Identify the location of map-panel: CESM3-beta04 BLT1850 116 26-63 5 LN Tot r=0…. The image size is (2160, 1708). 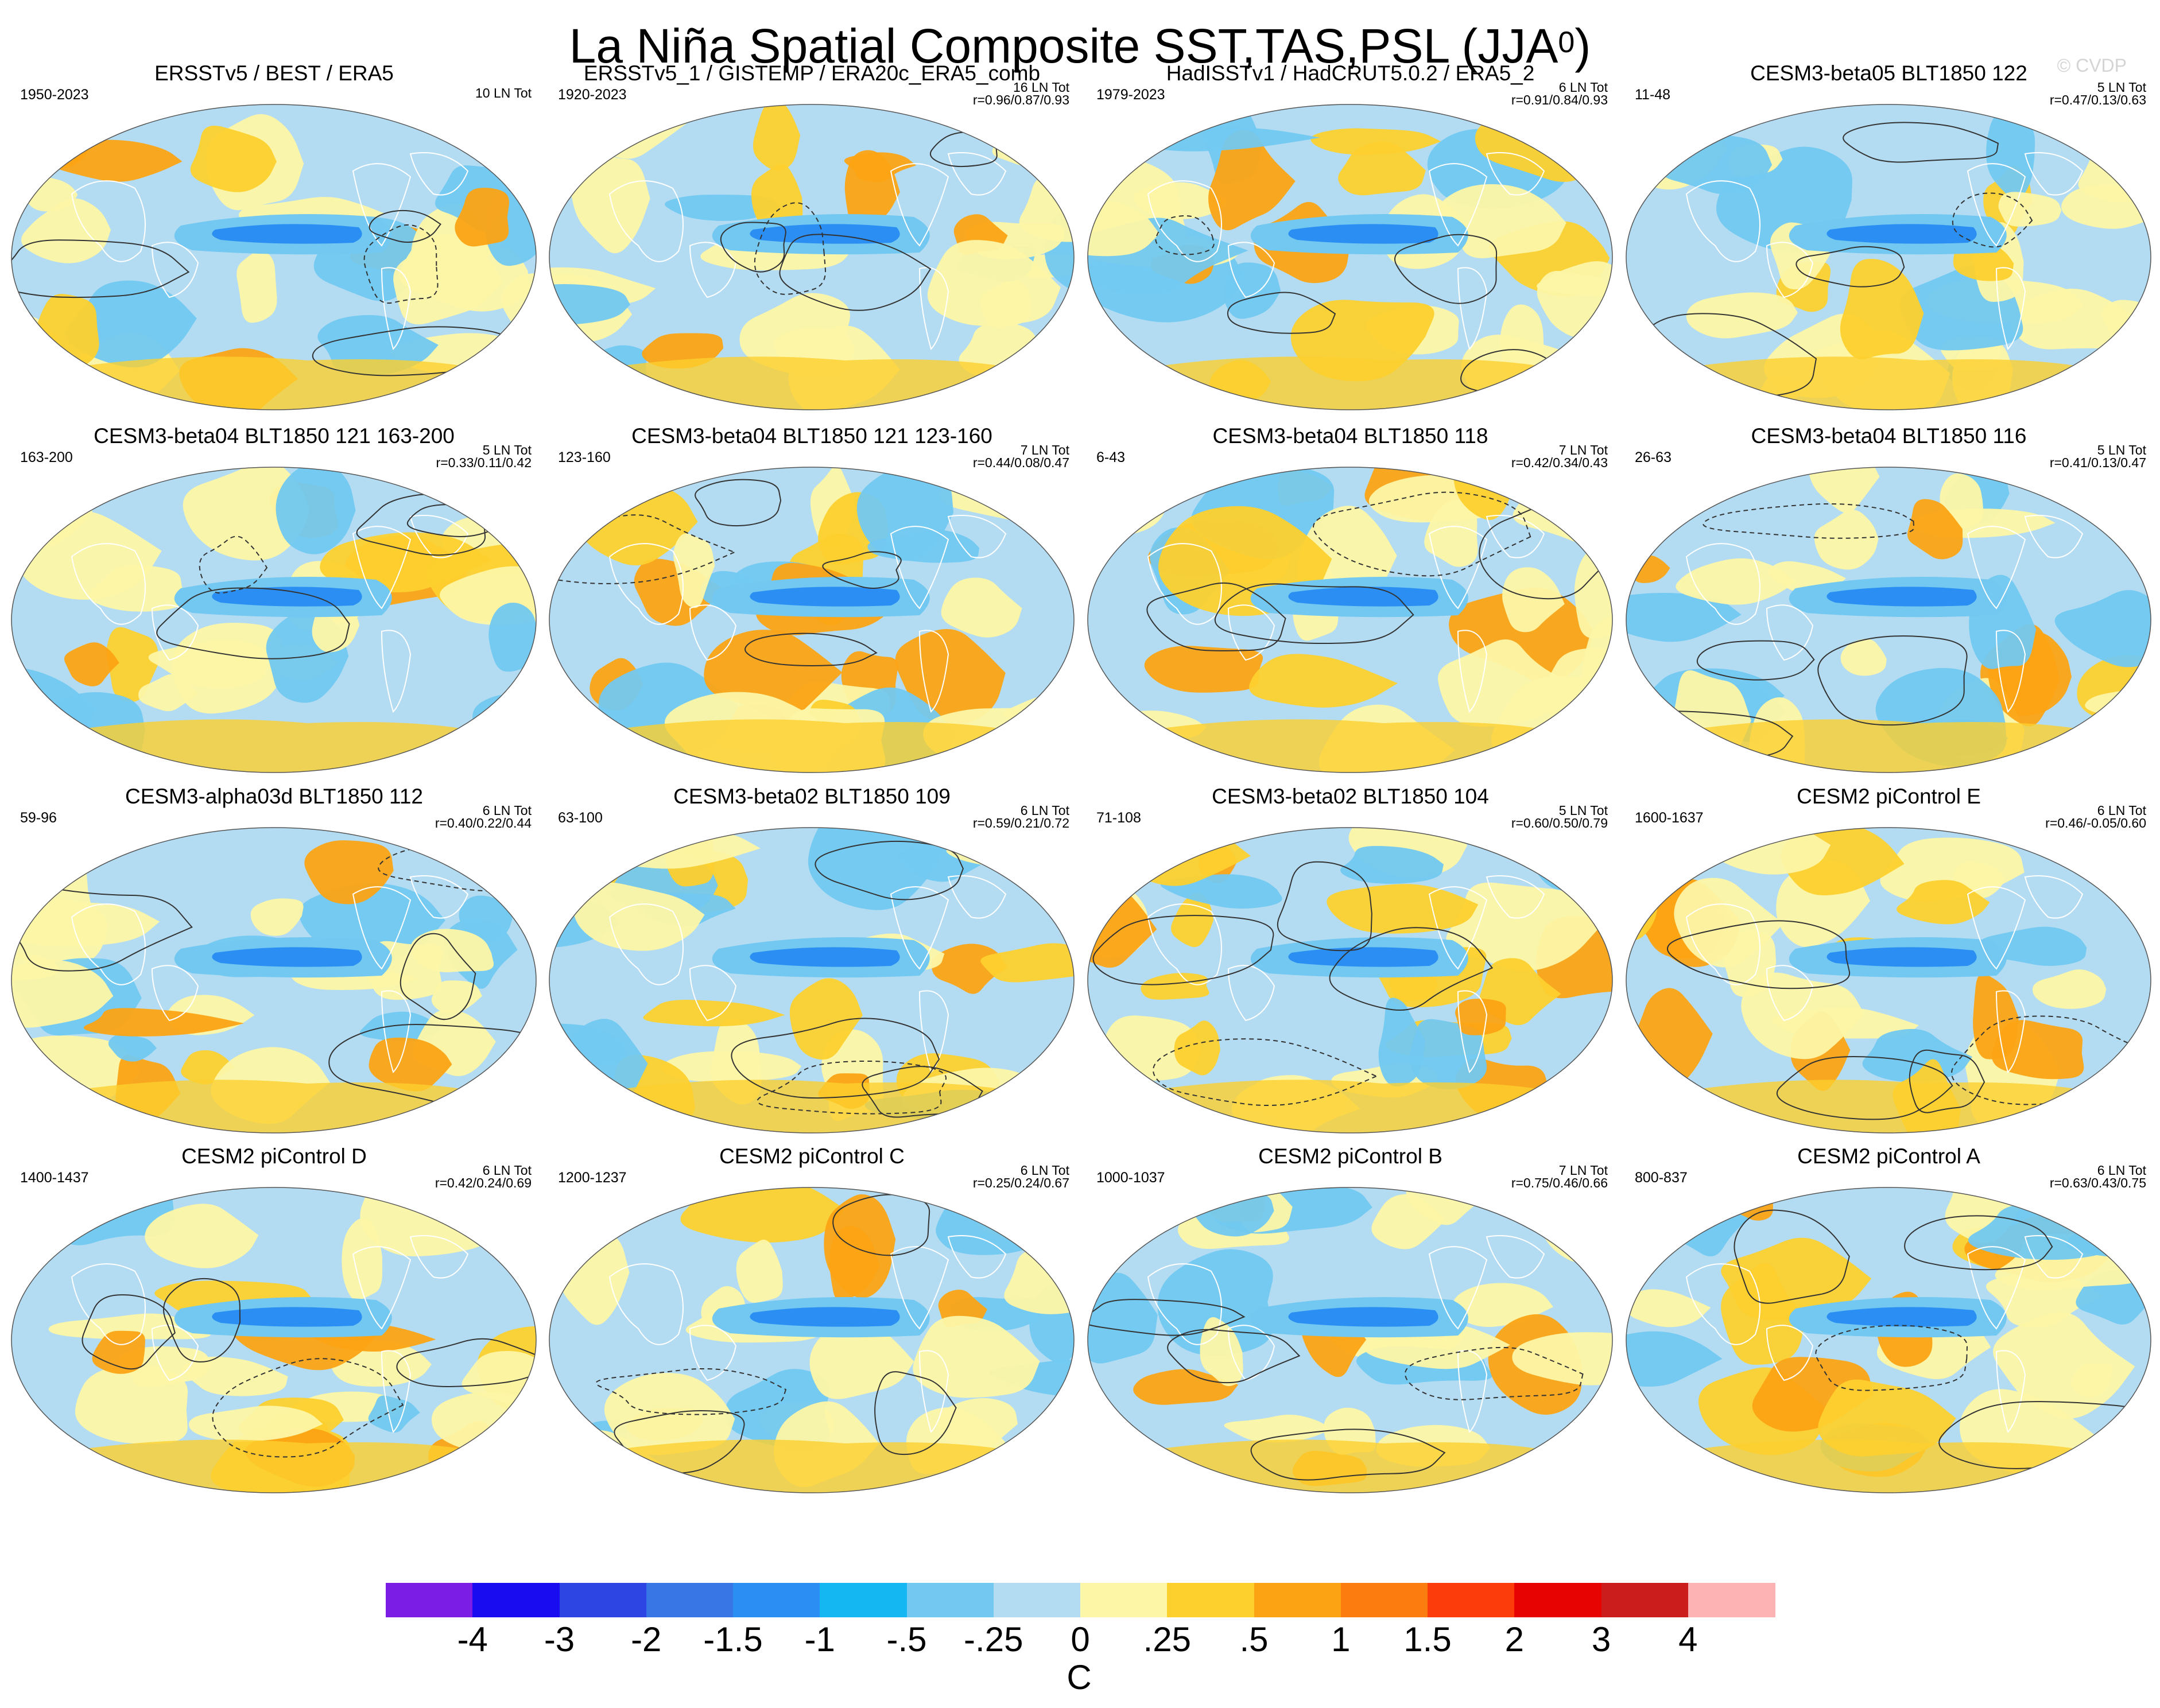
(1888, 601).